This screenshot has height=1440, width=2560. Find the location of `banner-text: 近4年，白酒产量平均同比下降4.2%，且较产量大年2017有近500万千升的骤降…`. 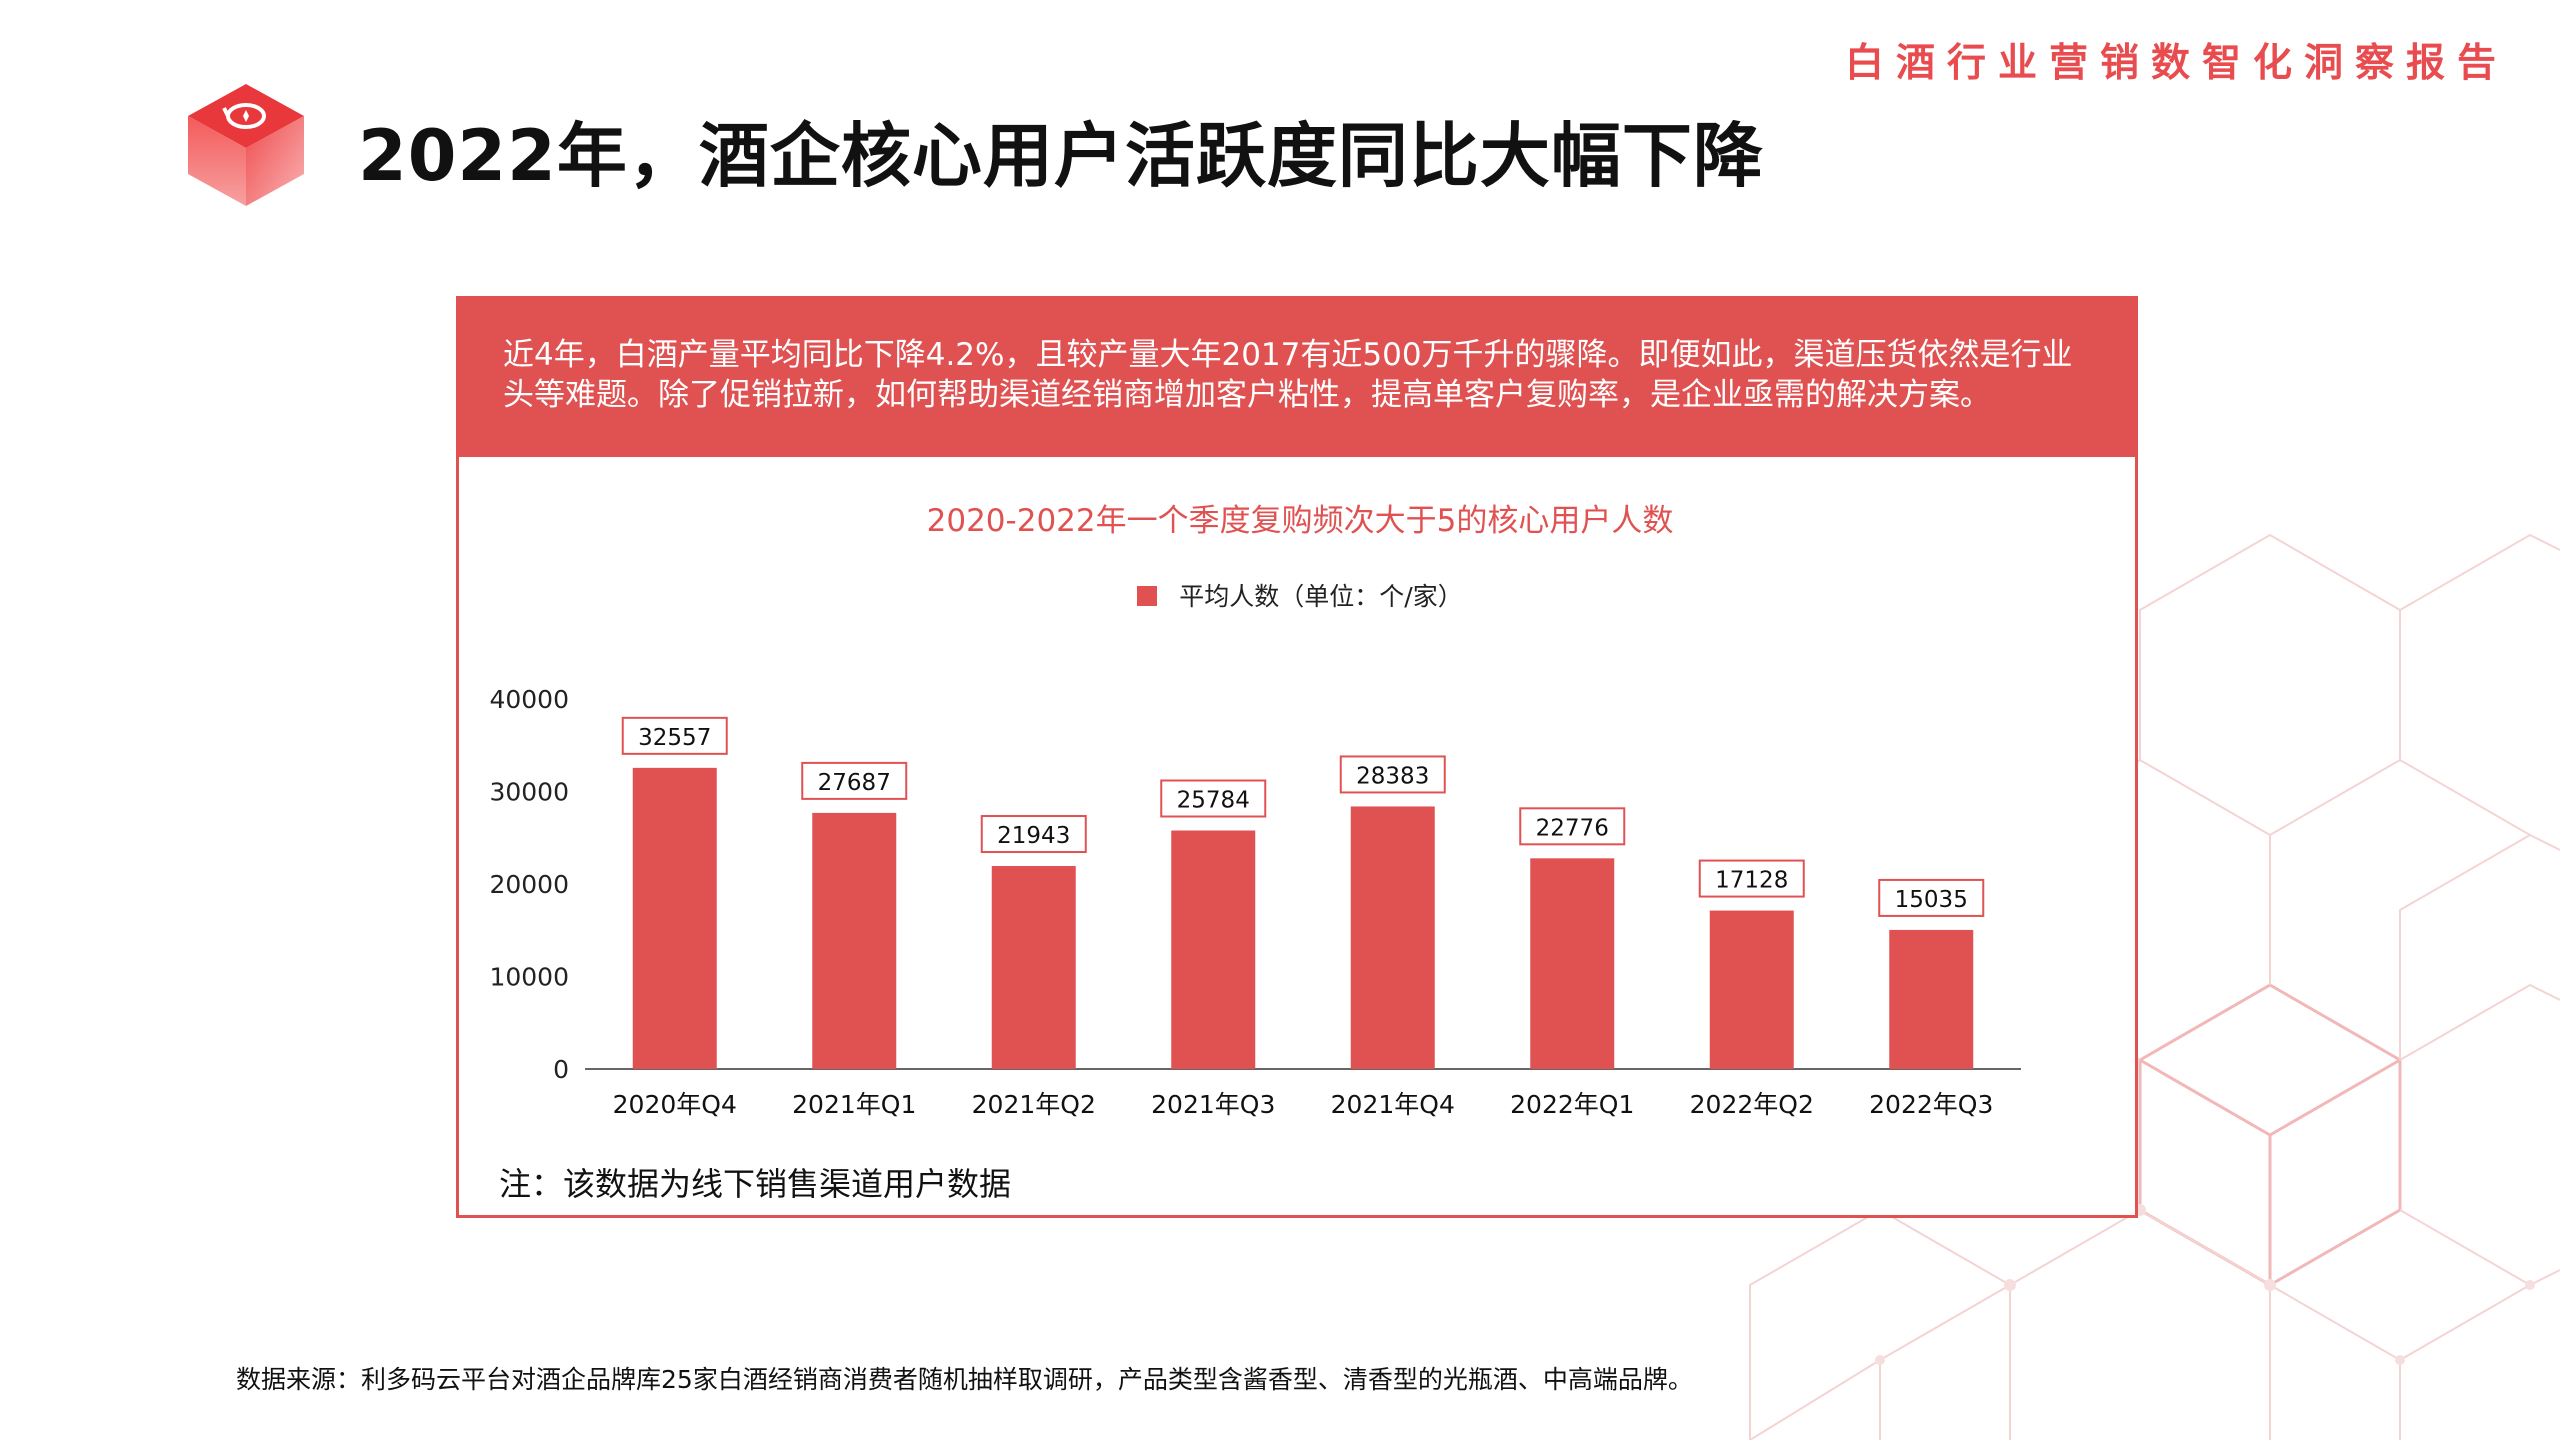

banner-text: 近4年，白酒产量平均同比下降4.2%，且较产量大年2017有近500万千升的骤降… is located at coordinates (1288, 375).